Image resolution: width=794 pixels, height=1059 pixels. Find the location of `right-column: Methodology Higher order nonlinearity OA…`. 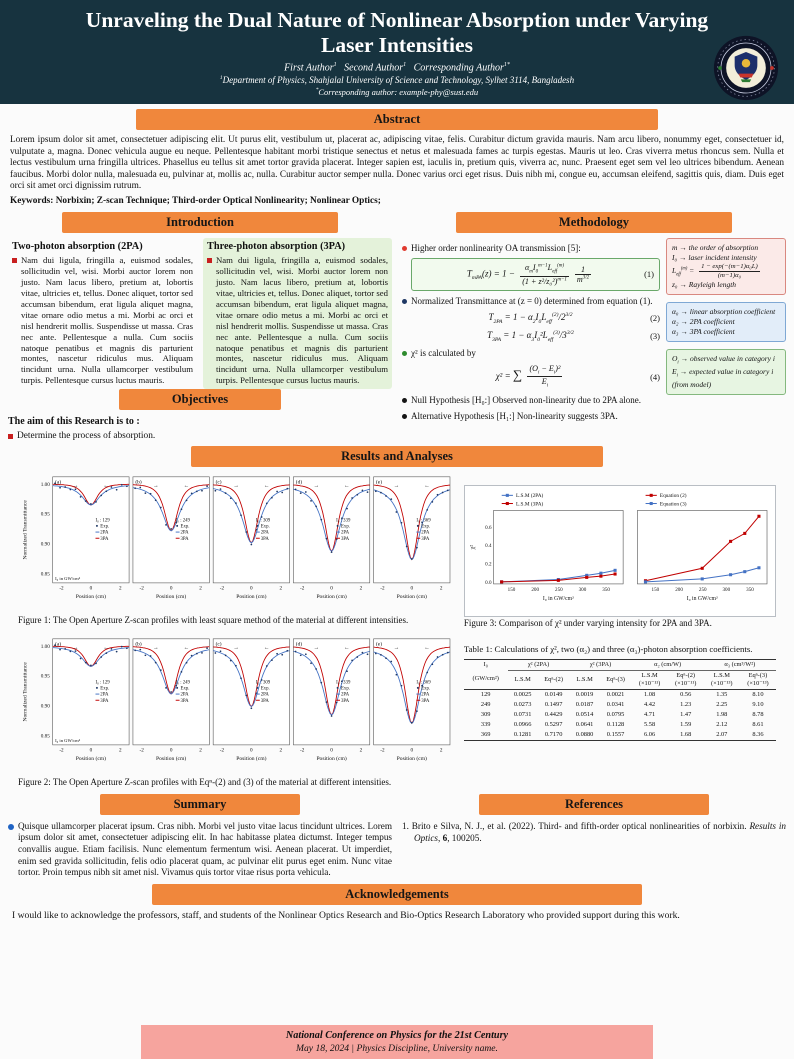

right-column: Methodology Higher order nonlinearity OA… is located at coordinates (594, 326).